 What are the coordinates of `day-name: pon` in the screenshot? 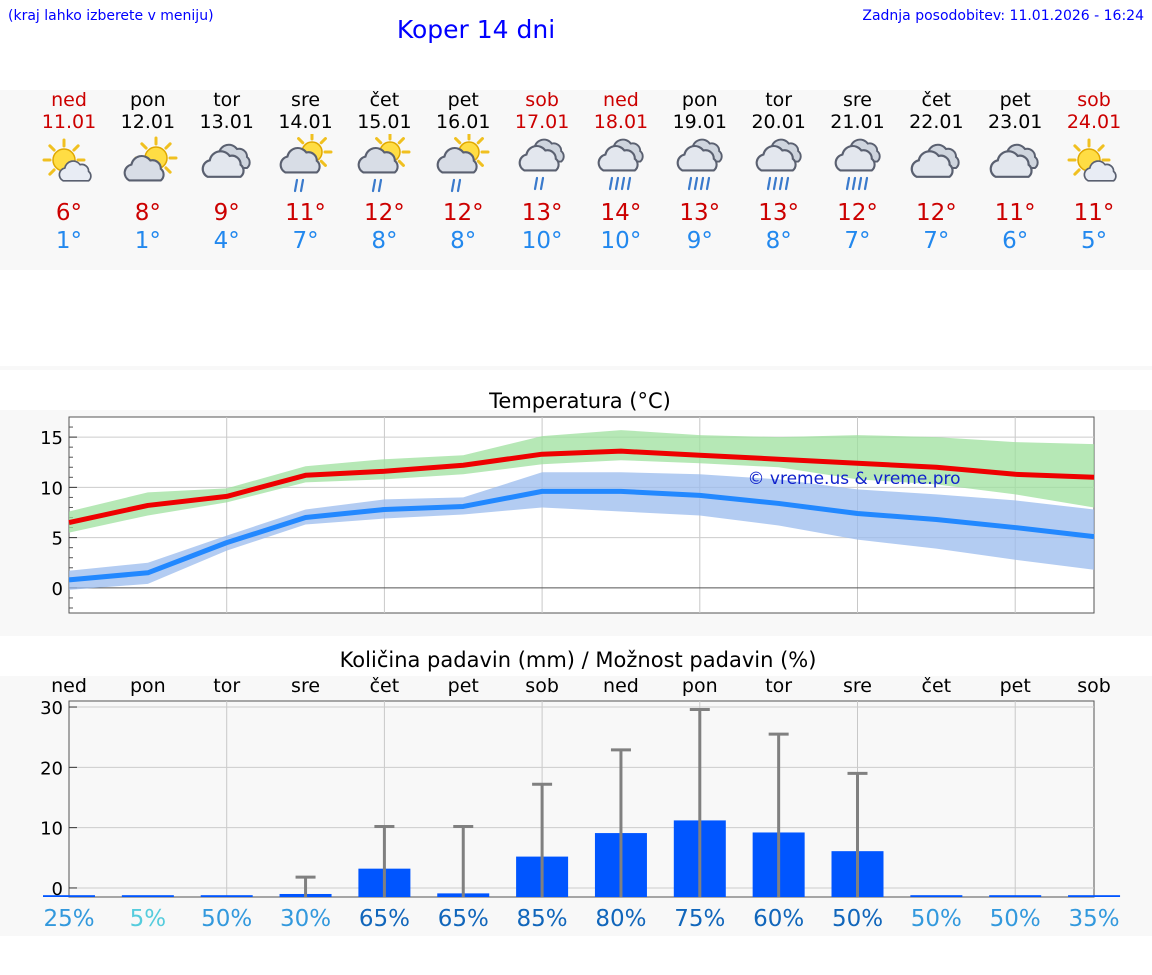 It's located at (699, 100).